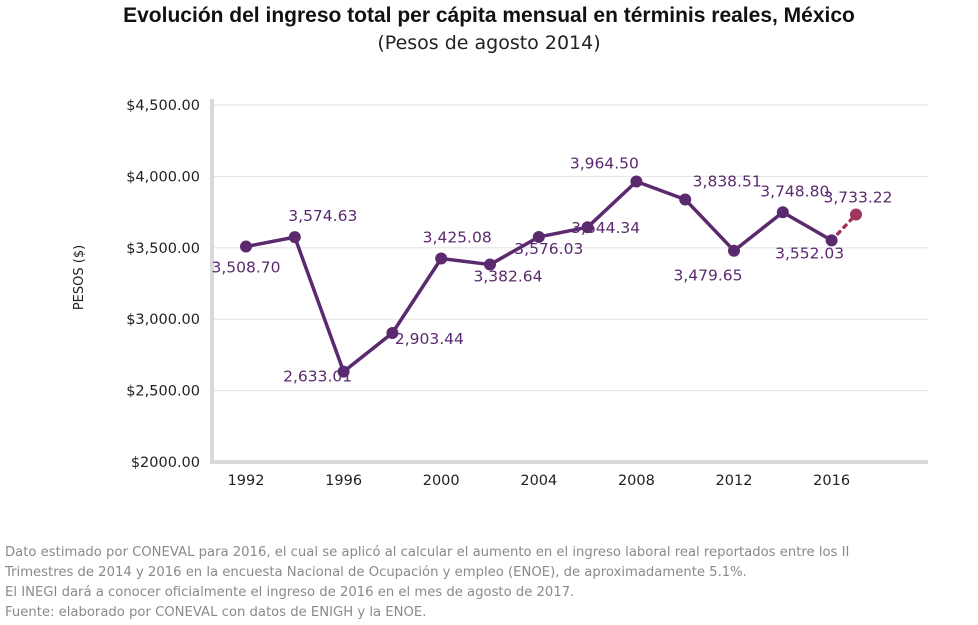 This screenshot has width=978, height=625. I want to click on y-tick-label: $3,500.00, so click(163, 249).